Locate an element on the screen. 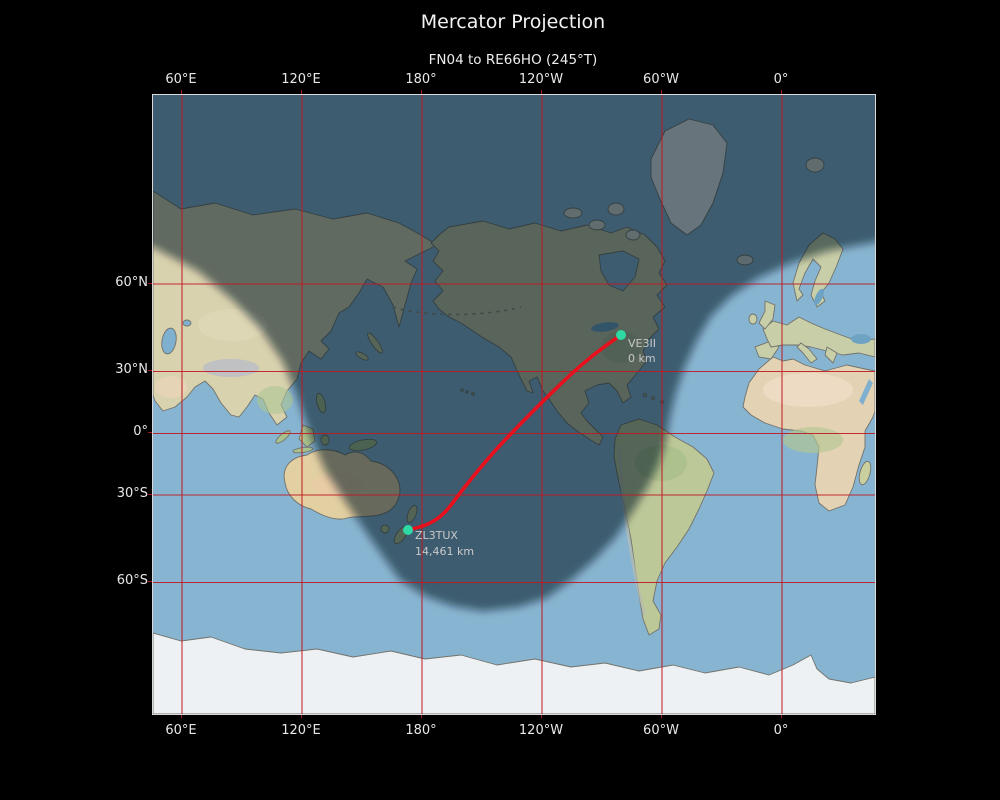 This screenshot has height=800, width=1000. green-central-africa is located at coordinates (813, 440).